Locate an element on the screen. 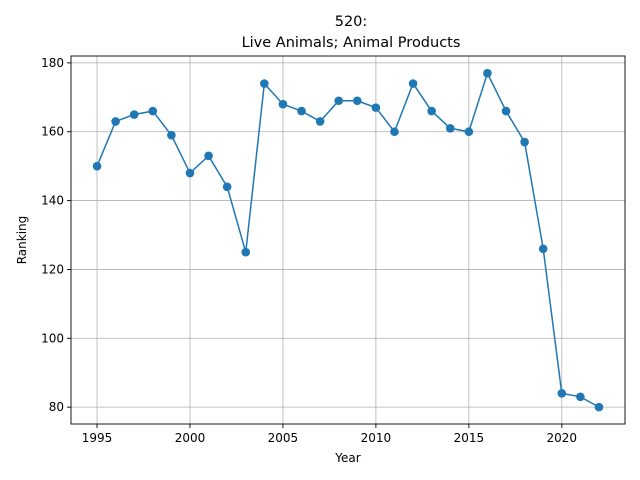 The width and height of the screenshot is (640, 480). x-tick-label: 2000 is located at coordinates (190, 438).